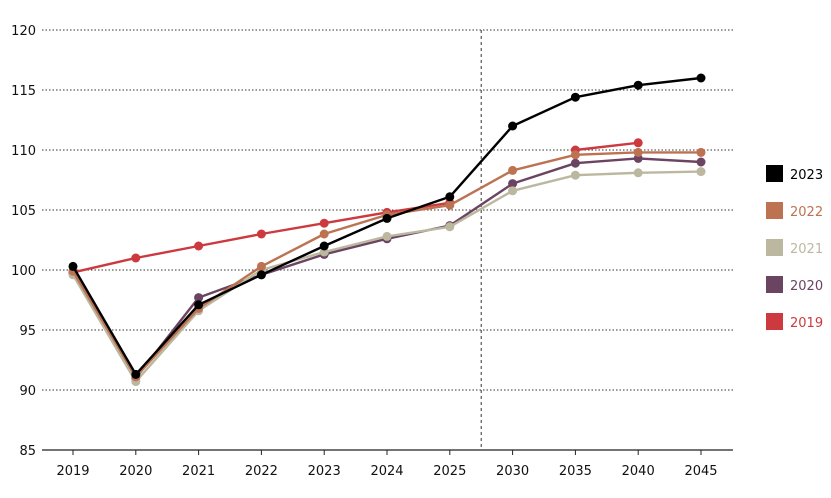  I want to click on y-tick-label-120: 120, so click(23, 31).